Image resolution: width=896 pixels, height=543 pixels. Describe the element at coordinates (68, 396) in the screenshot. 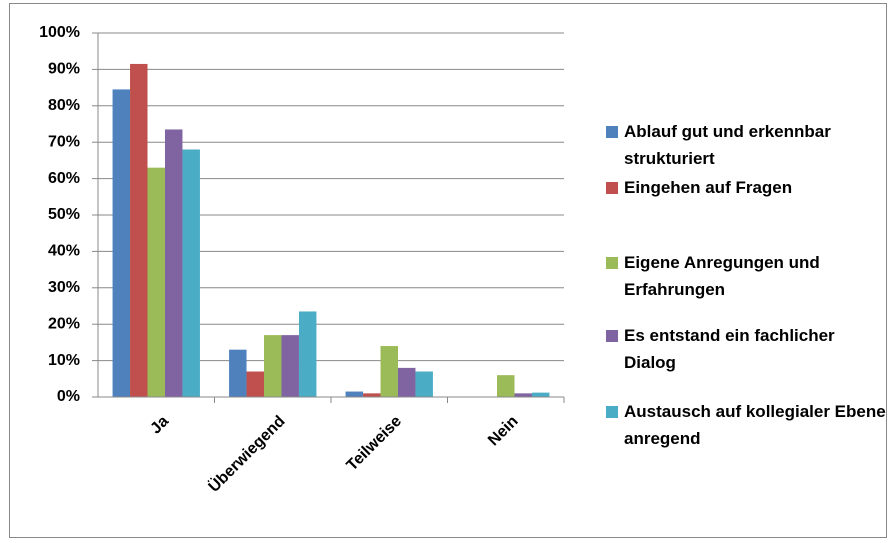

I see `y-tick-label: 0%` at that location.